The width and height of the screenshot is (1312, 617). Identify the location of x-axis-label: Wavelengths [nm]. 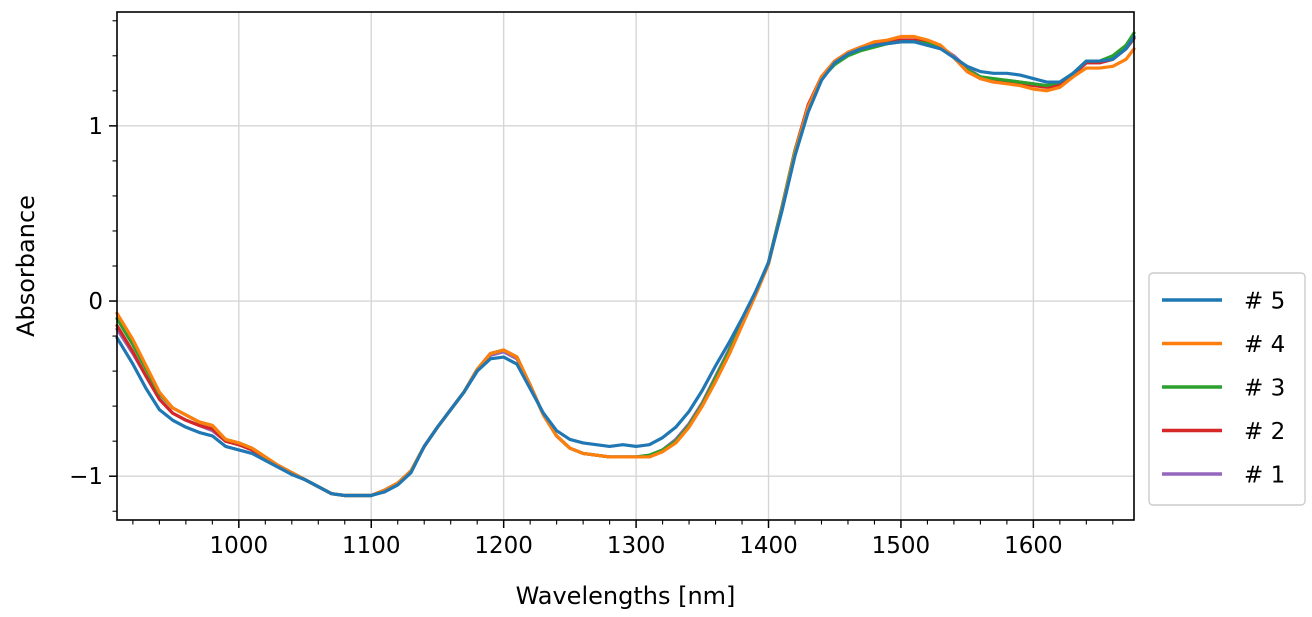
(626, 596).